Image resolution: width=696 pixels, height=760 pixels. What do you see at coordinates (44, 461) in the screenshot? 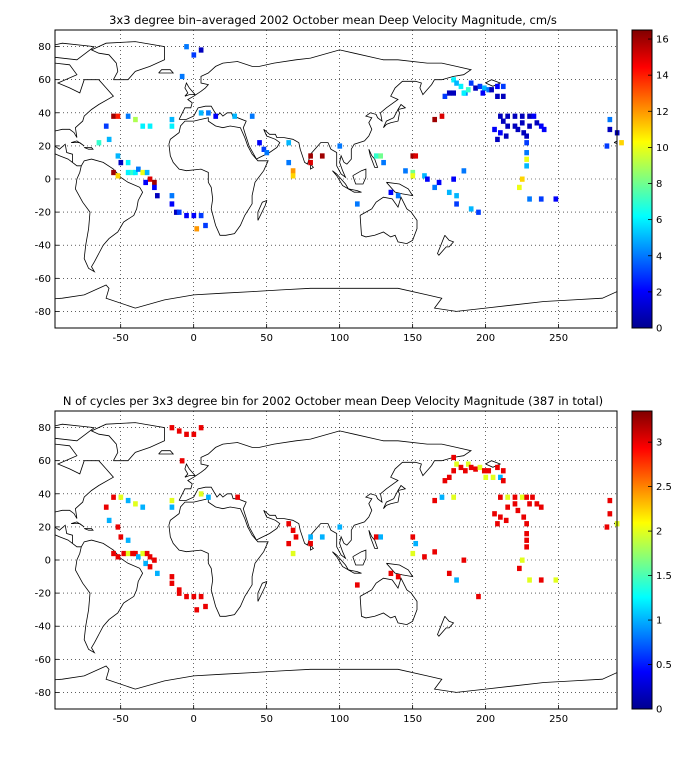
I see `y-tick-label: 60` at bounding box center [44, 461].